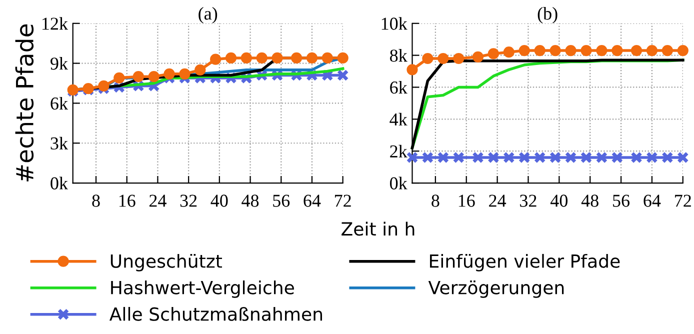 This screenshot has width=694, height=334. What do you see at coordinates (59, 143) in the screenshot?
I see `y-tick-label: 3k` at bounding box center [59, 143].